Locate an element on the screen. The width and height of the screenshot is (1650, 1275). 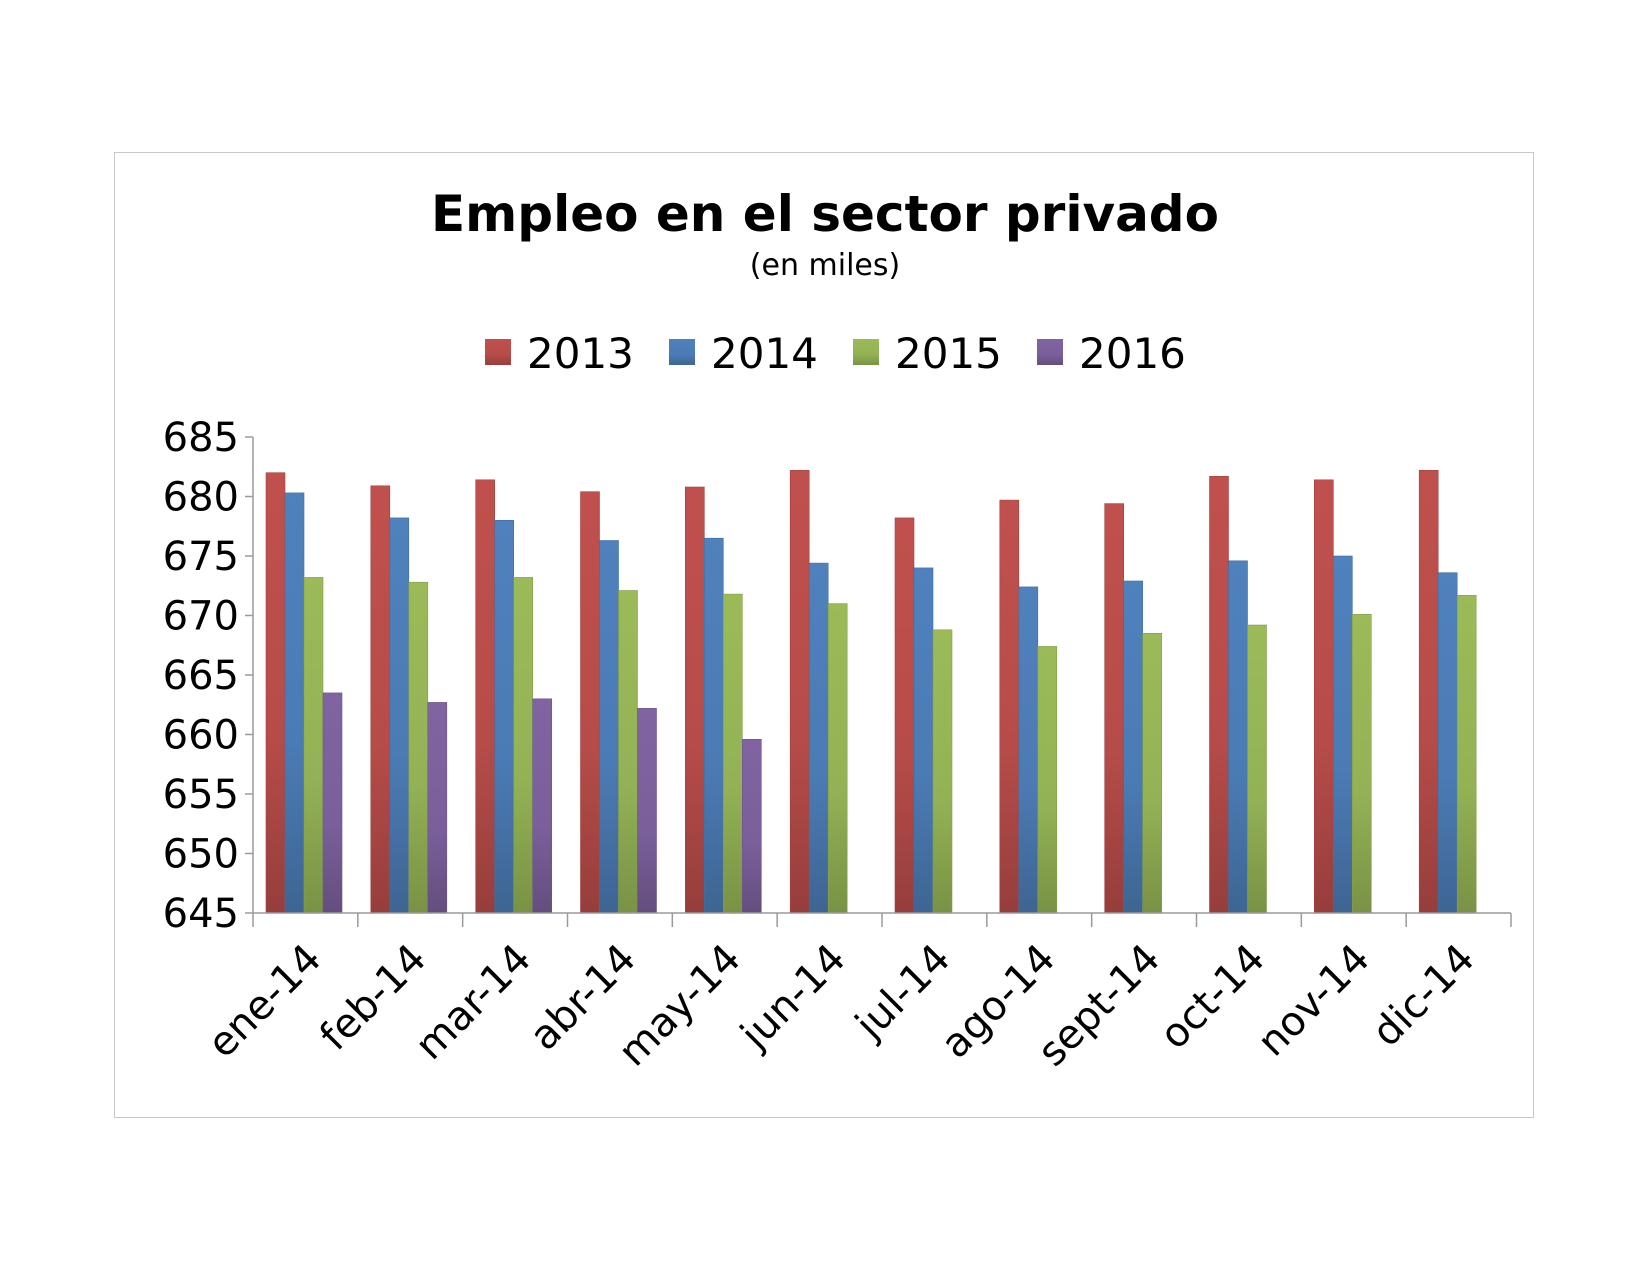
chart-subtitle: (en miles) is located at coordinates (825, 265).